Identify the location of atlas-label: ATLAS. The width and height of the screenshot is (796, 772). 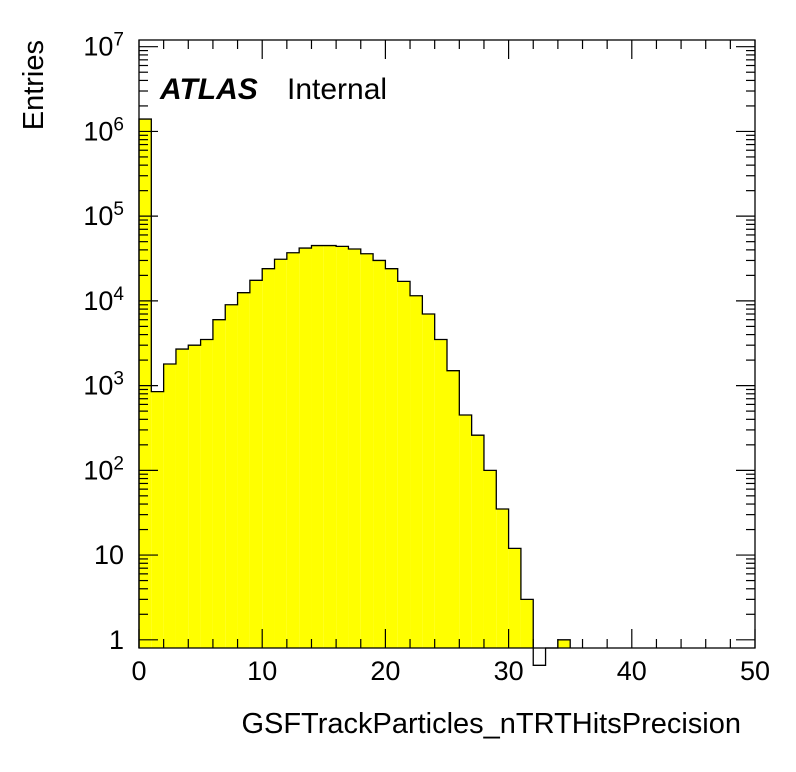
(208, 89).